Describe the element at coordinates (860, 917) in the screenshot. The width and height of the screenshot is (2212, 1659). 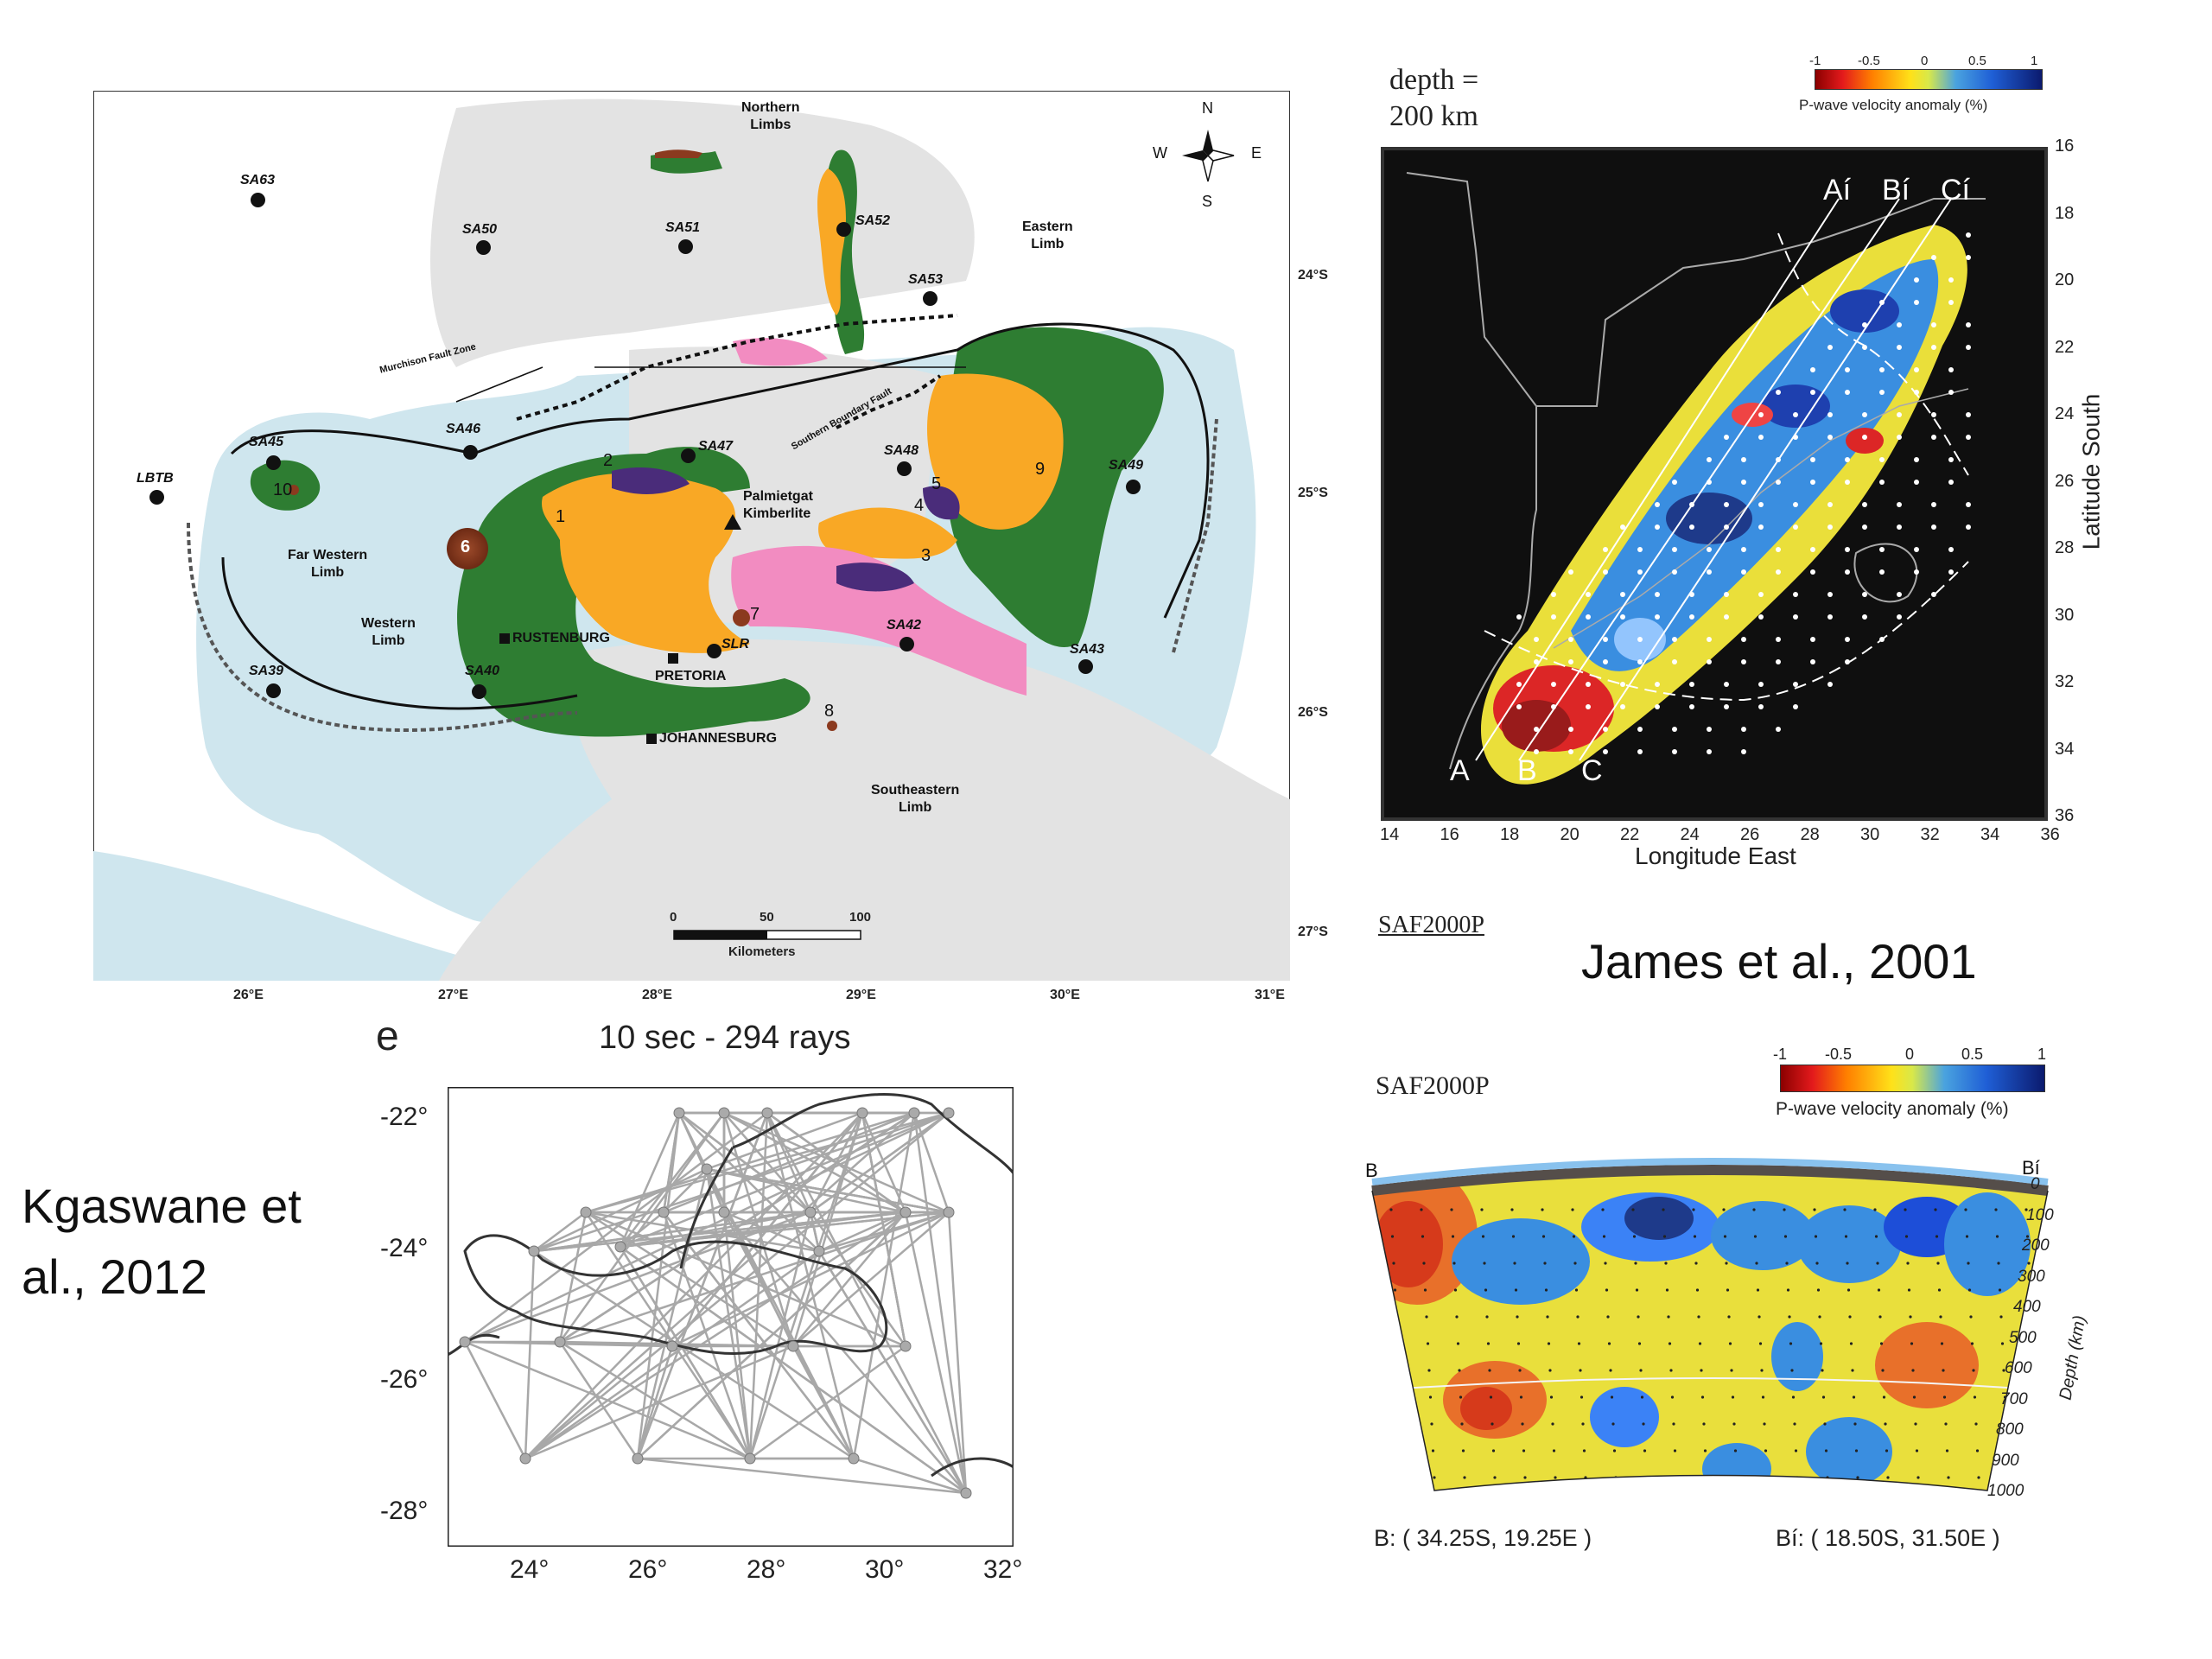
I see `scale-tick-100: 100` at that location.